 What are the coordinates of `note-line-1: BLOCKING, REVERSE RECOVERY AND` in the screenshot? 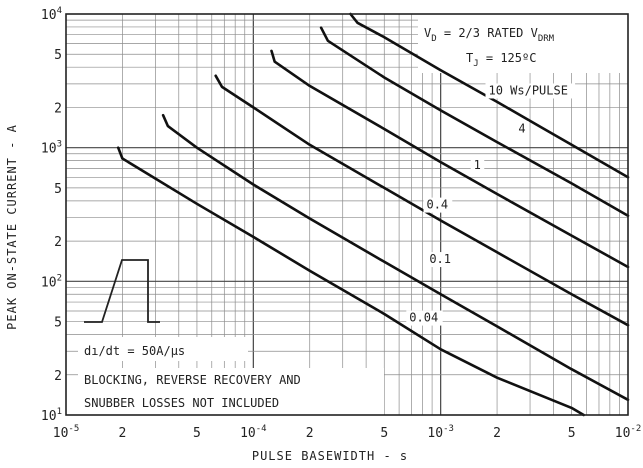 It's located at (192, 380).